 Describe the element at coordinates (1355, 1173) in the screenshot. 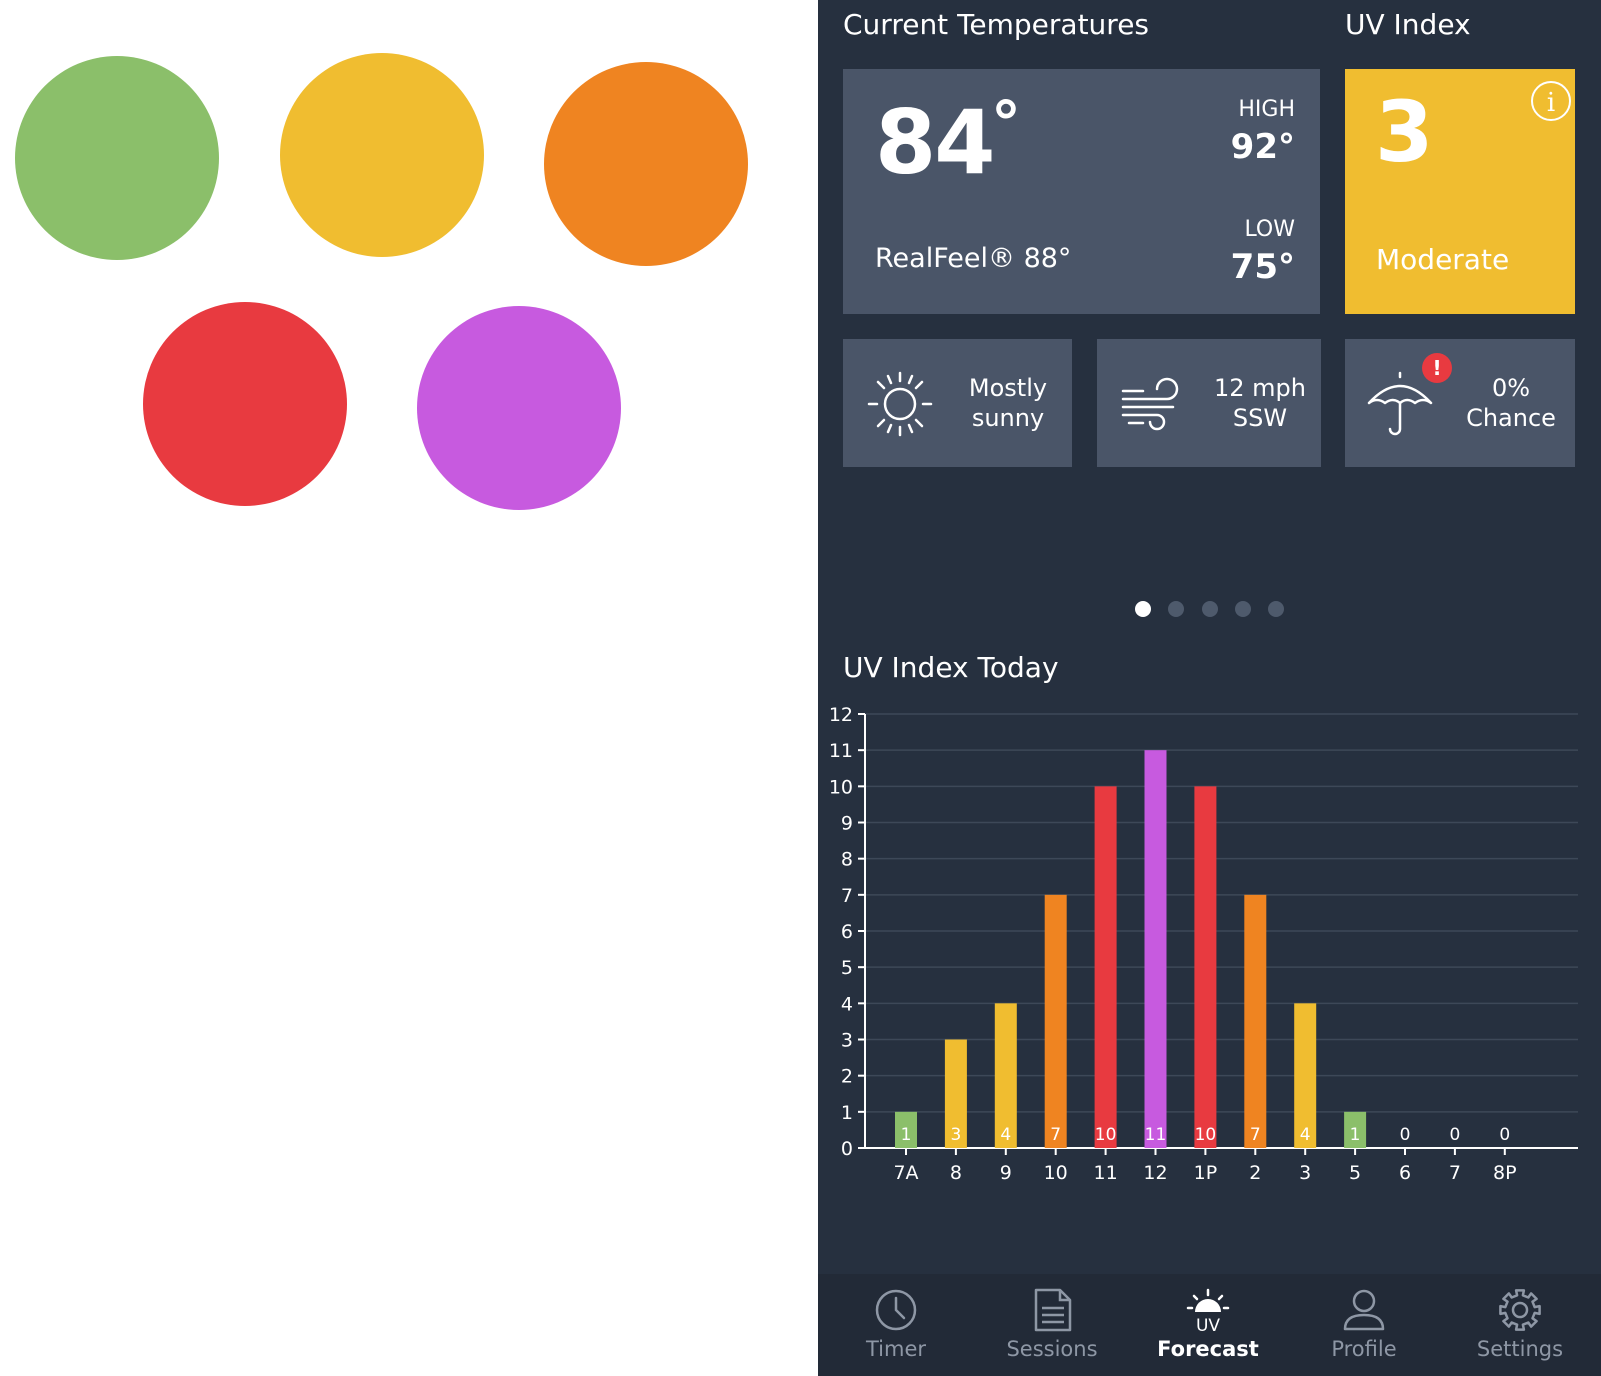

I see `x-tick-label: 5` at that location.